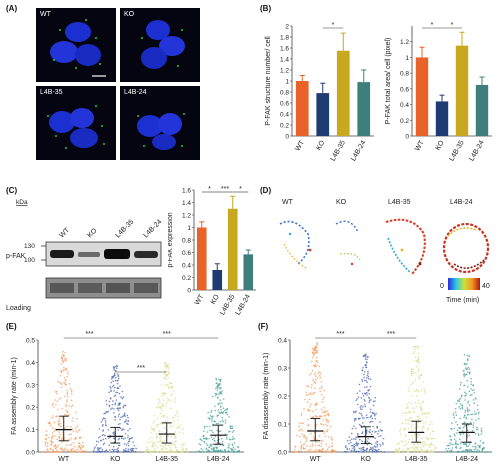 The image size is (500, 470). Describe the element at coordinates (141, 368) in the screenshot. I see `significance-label: ***` at that location.